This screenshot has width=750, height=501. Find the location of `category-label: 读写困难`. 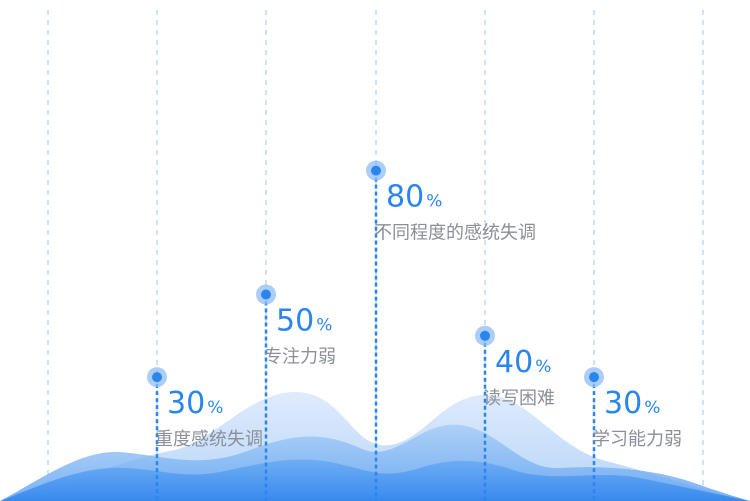

category-label: 读写困难 is located at coordinates (519, 398).